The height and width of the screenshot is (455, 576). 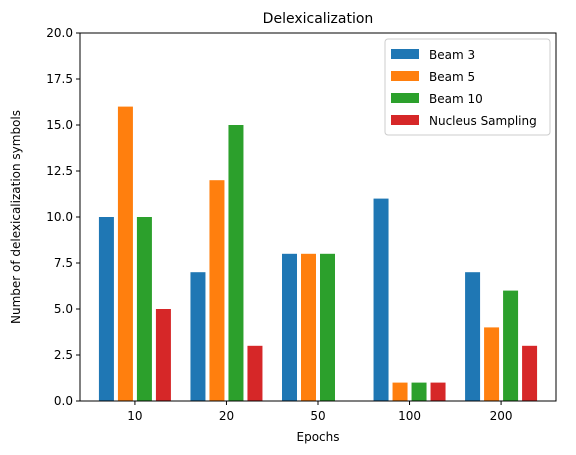 I want to click on y-tick-label: 15.0, so click(x=59, y=125).